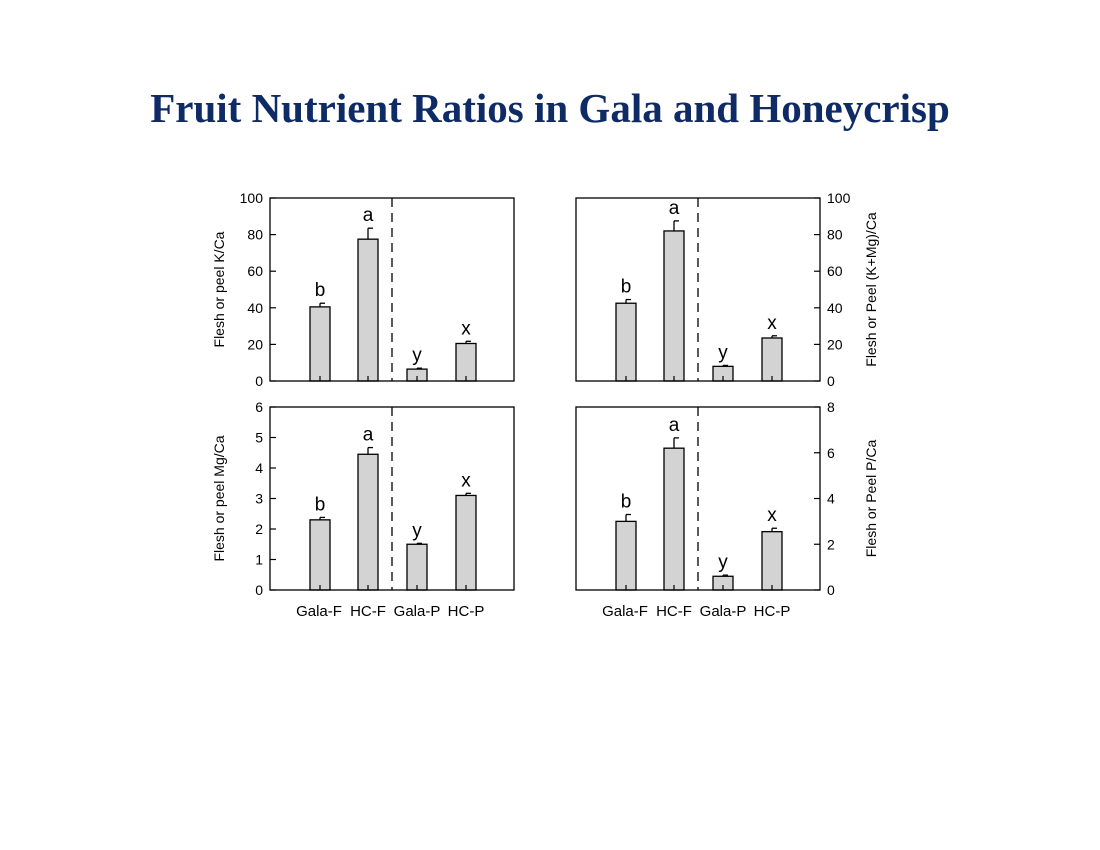  I want to click on y-tick-label: 5, so click(259, 438).